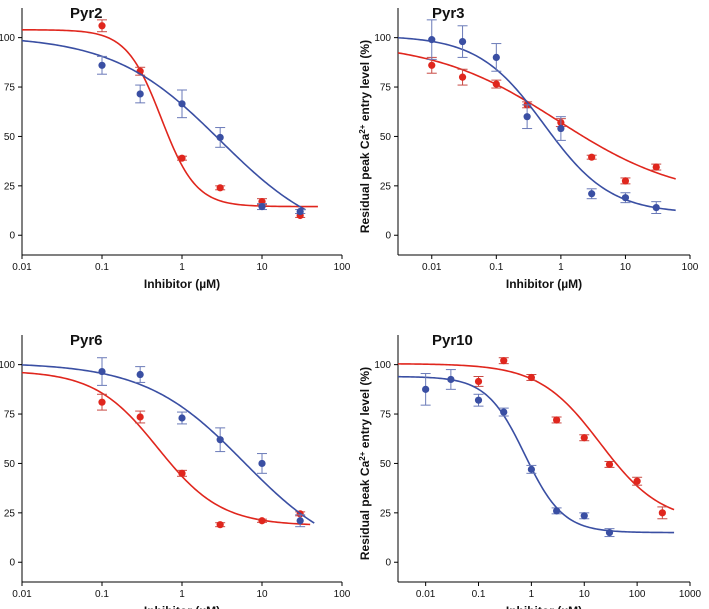 Image resolution: width=709 pixels, height=609 pixels. I want to click on panel-title: Pyr3, so click(448, 13).